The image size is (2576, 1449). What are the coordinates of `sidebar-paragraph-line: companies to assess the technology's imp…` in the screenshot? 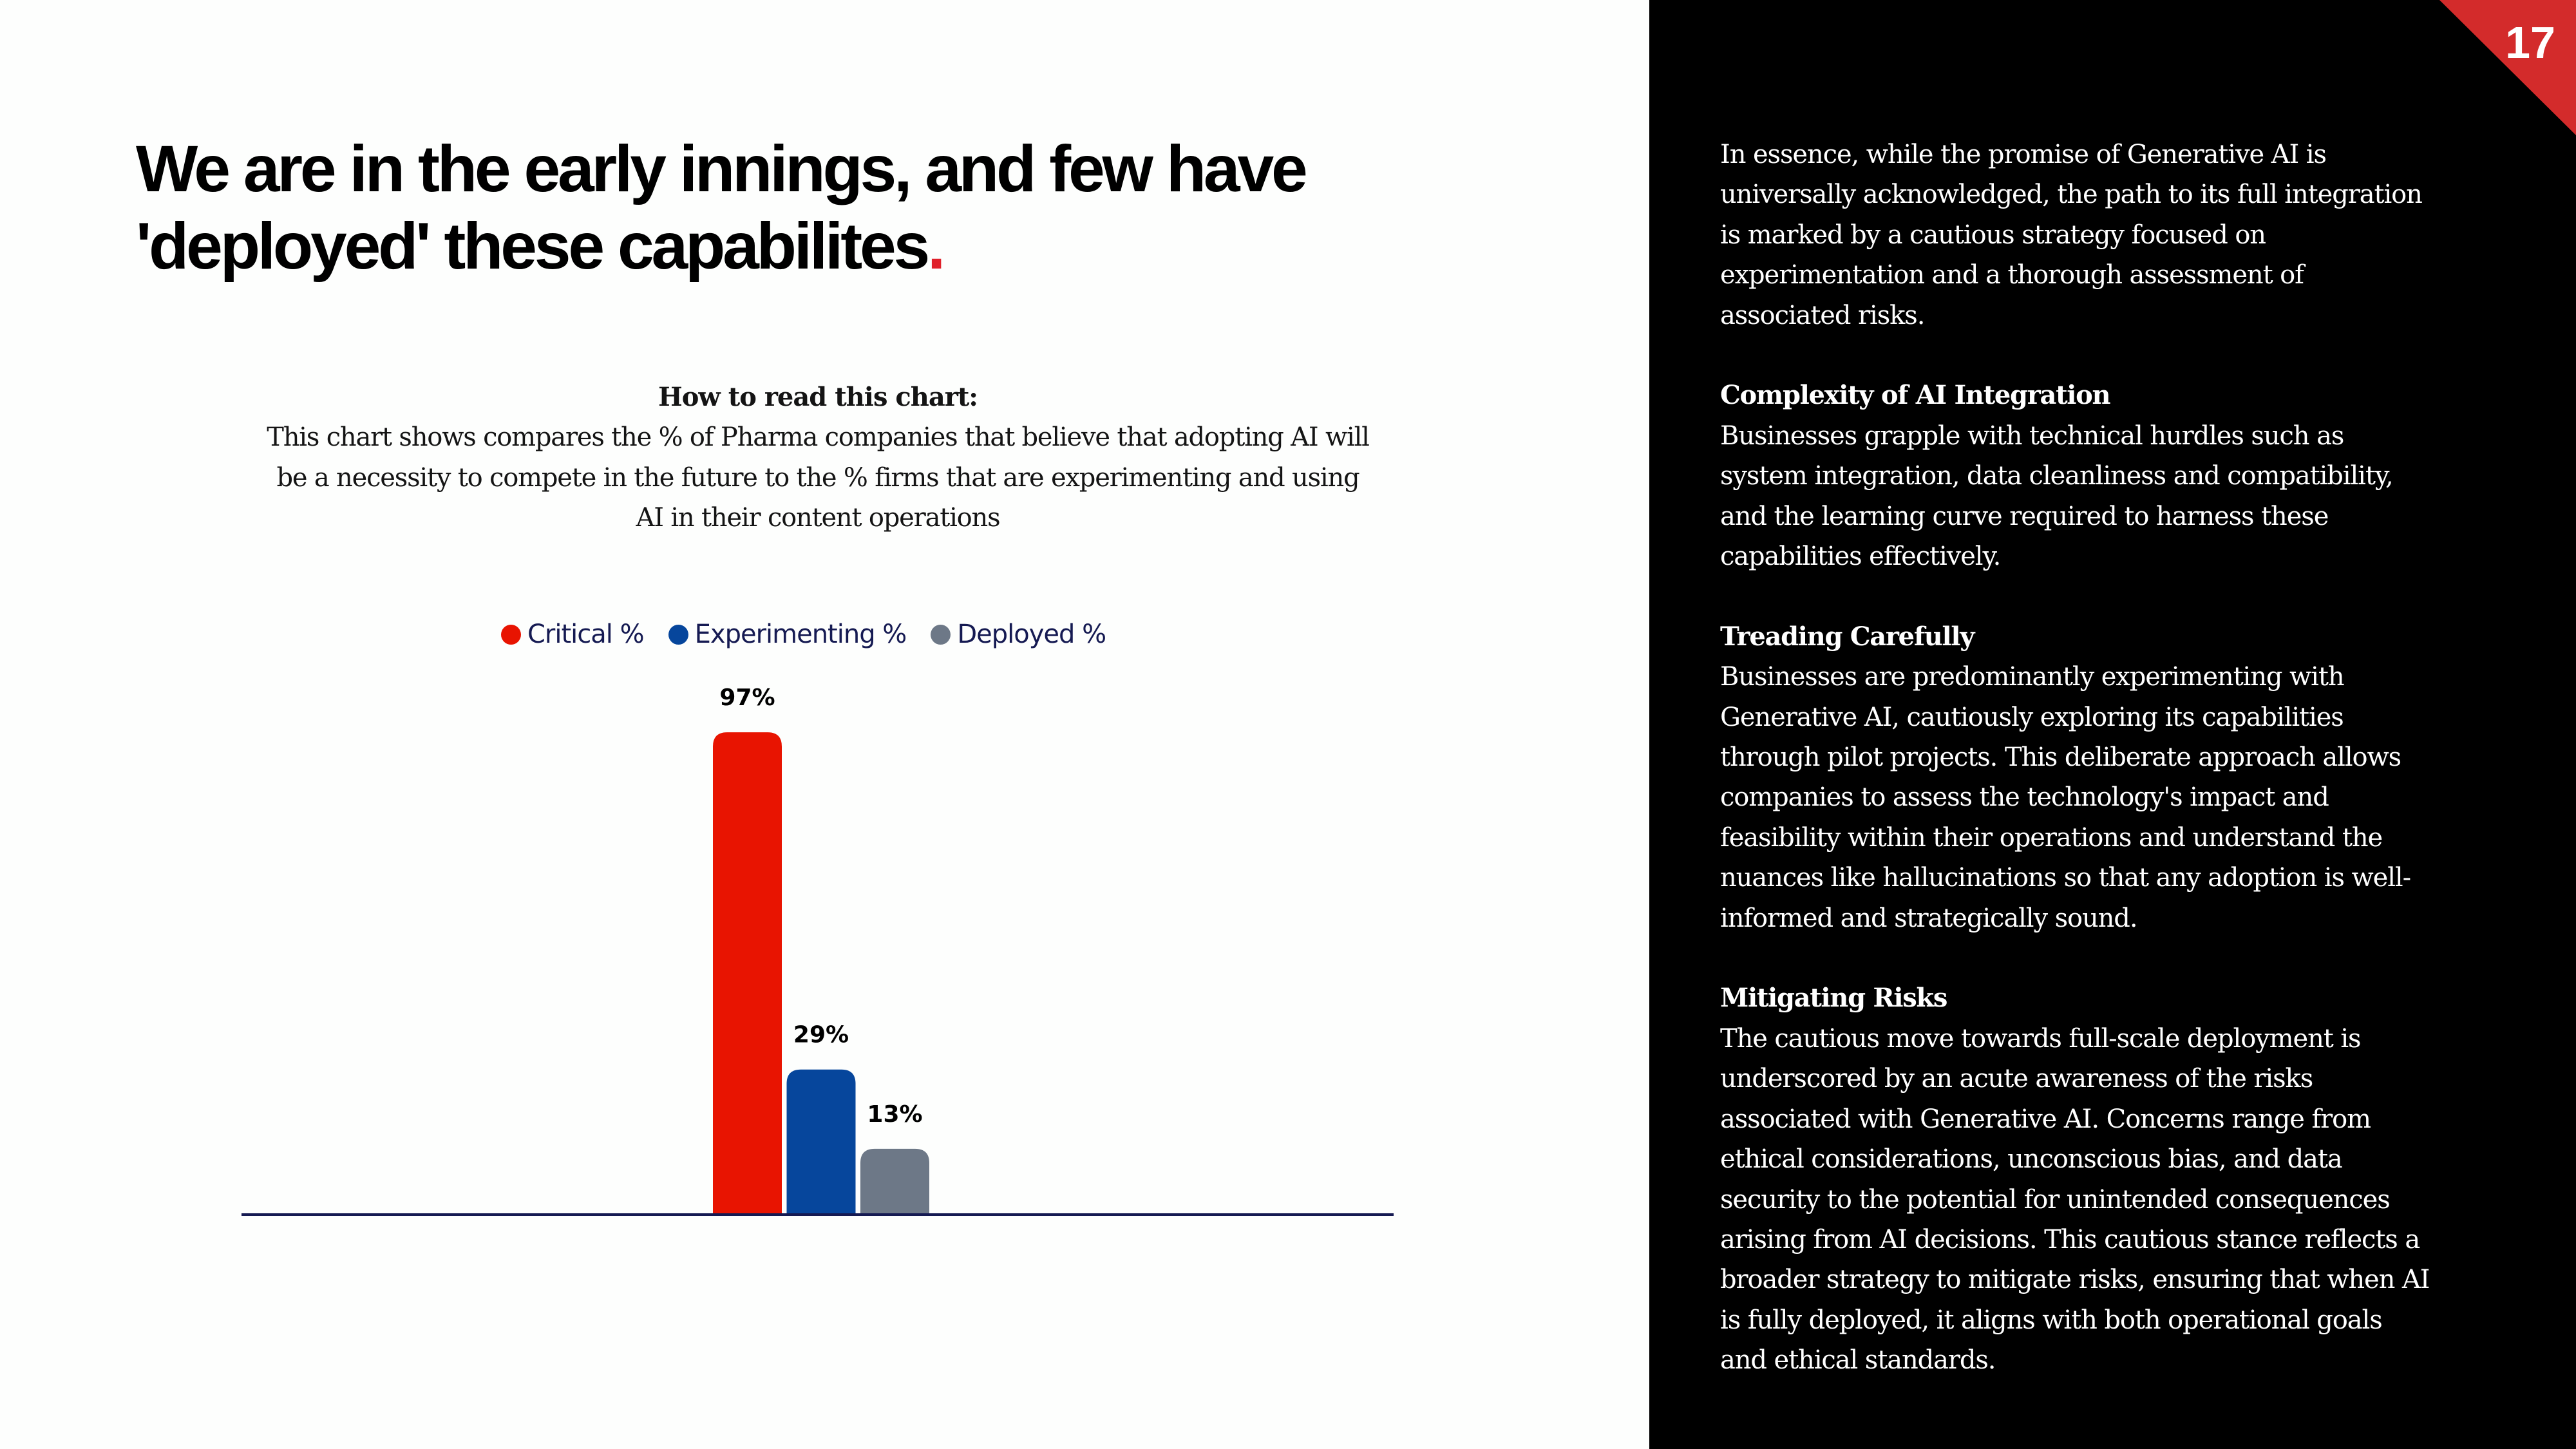 It's located at (2024, 797).